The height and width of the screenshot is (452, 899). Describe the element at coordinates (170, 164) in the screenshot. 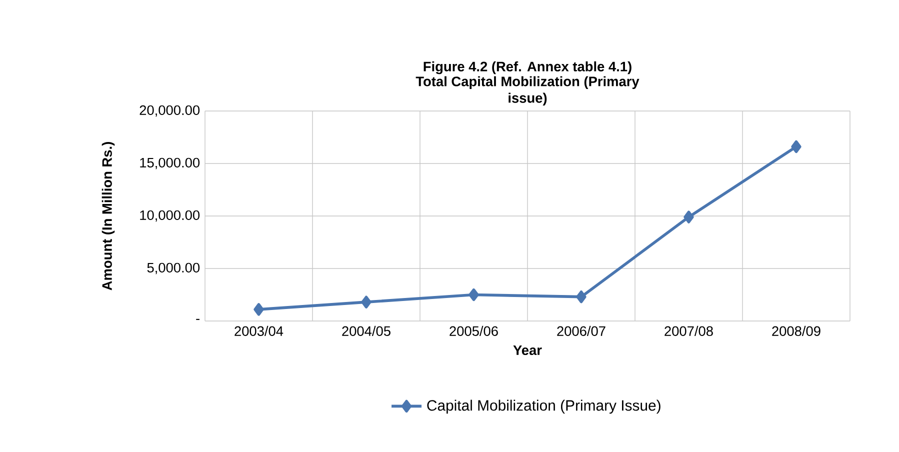

I see `y-tick-label: 15,000.00` at that location.